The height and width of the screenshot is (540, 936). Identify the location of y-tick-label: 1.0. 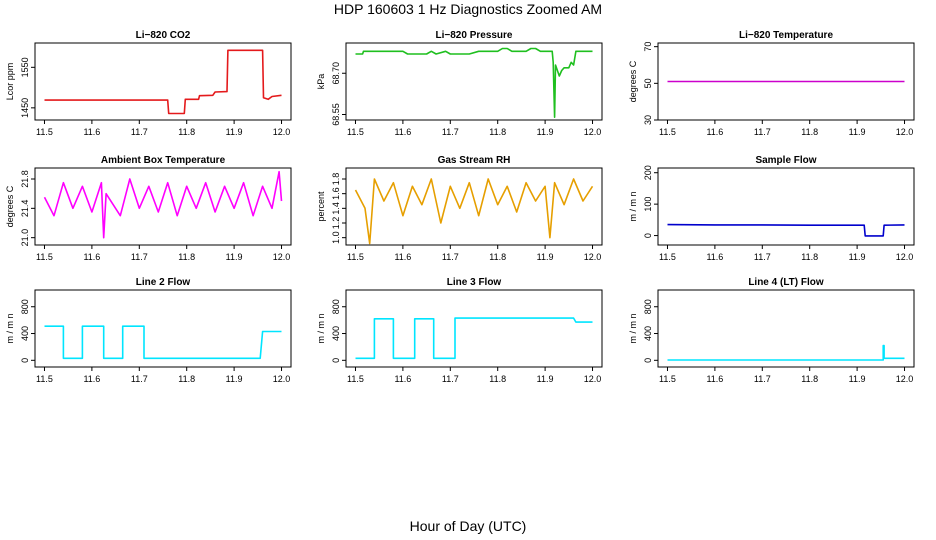
(336, 237).